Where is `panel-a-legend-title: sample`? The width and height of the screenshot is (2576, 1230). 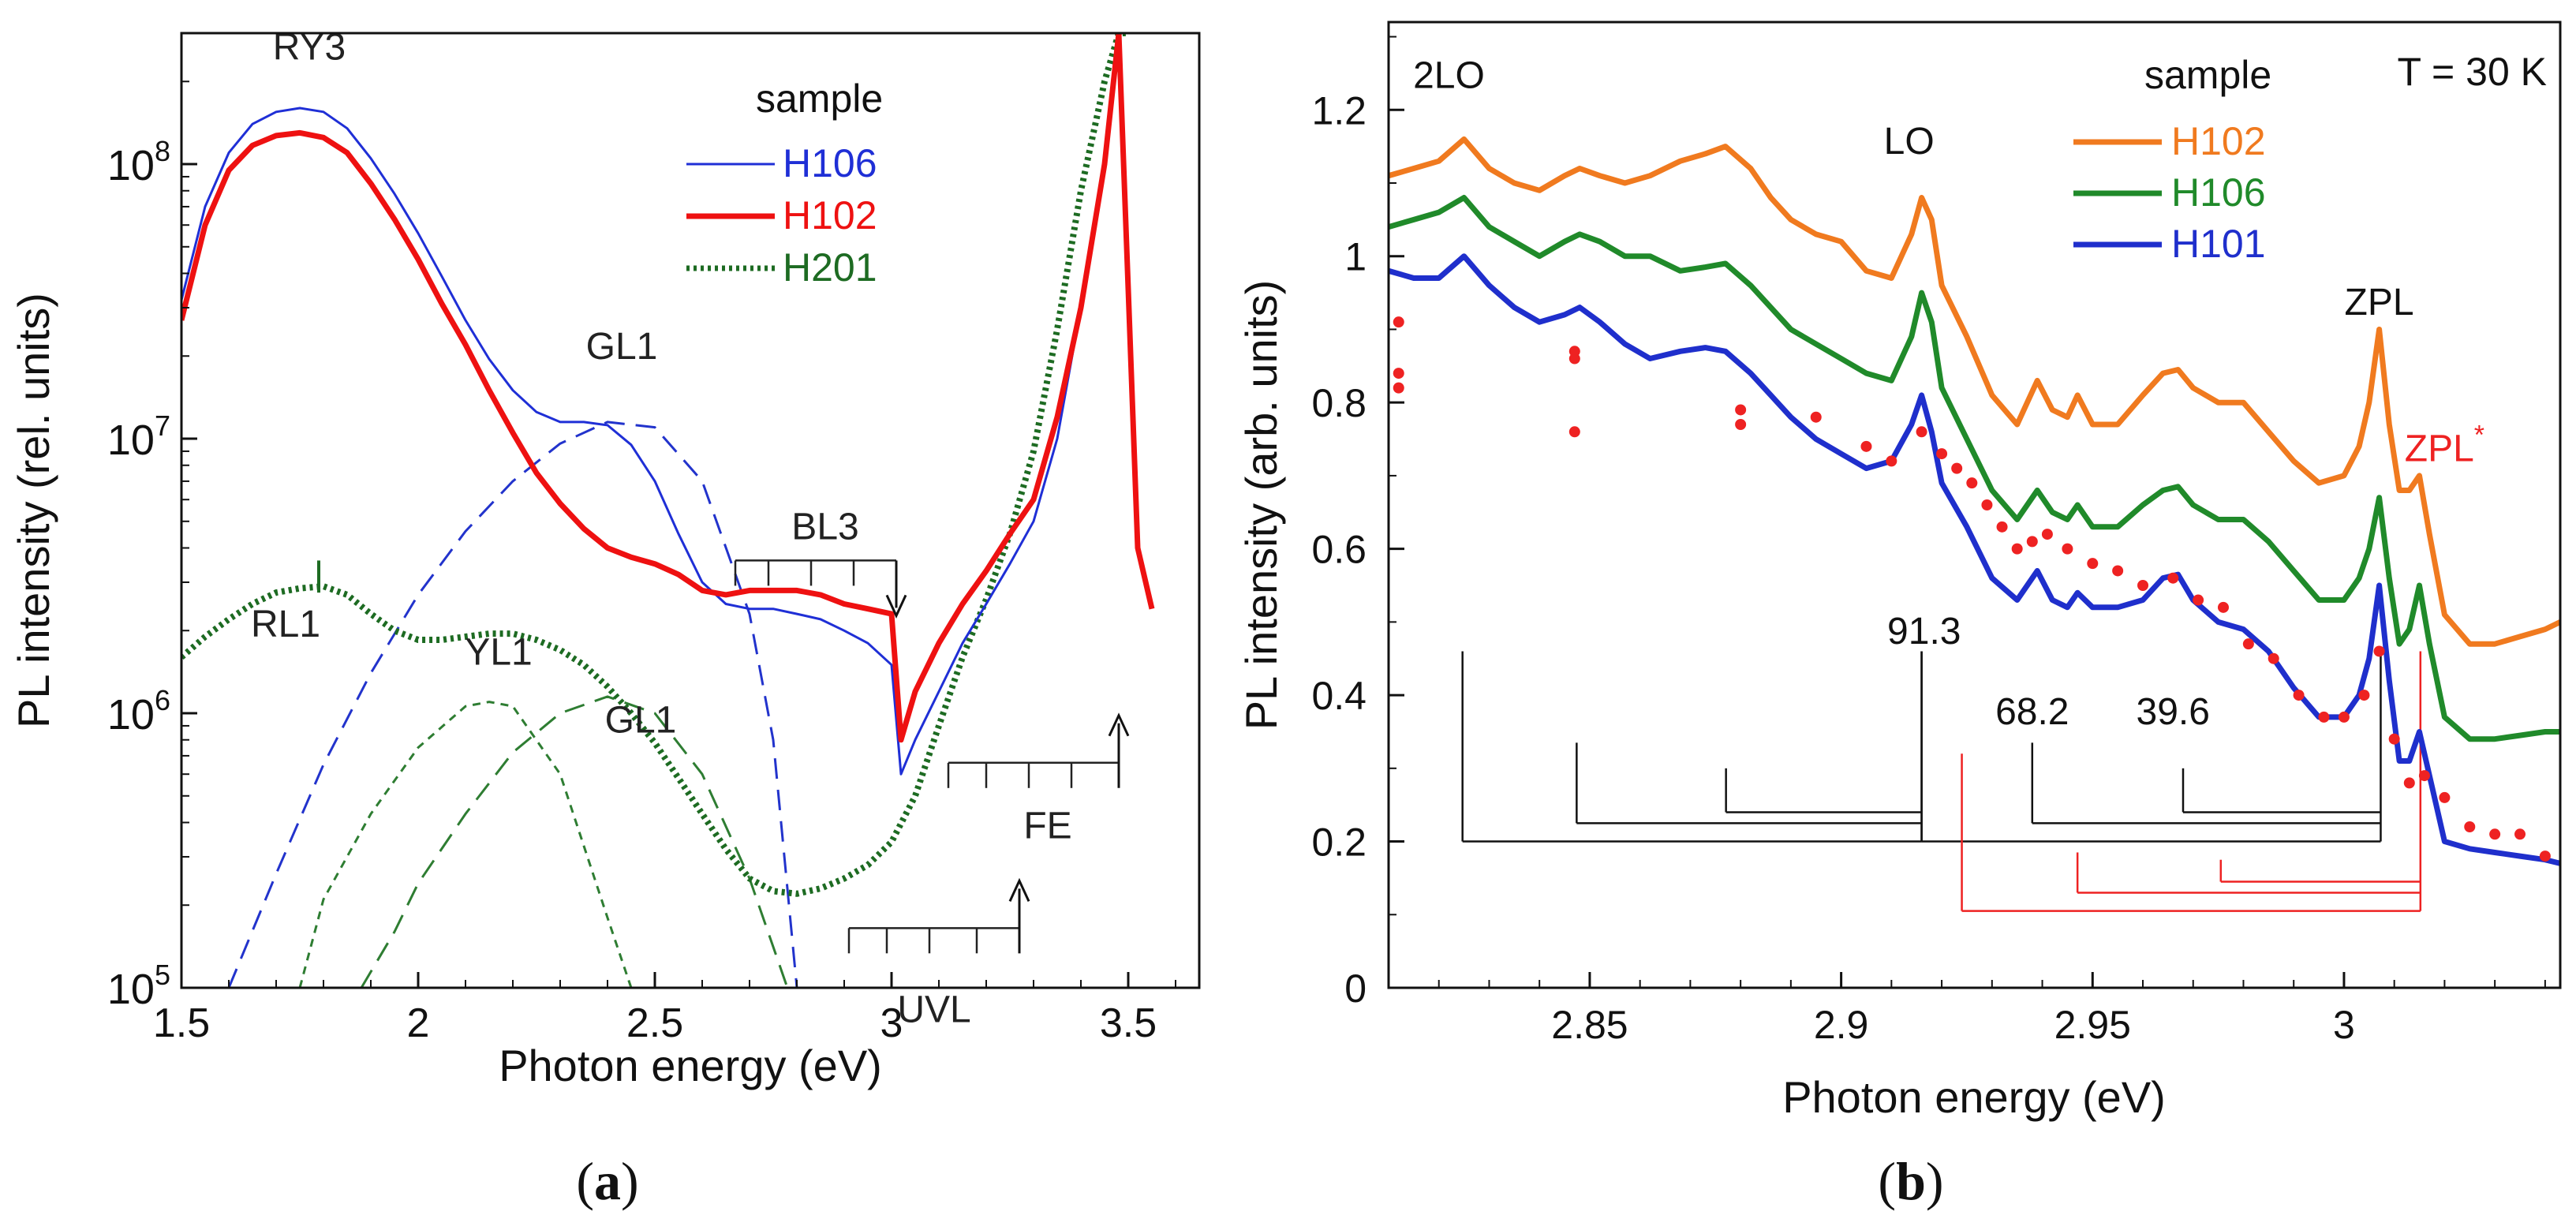 panel-a-legend-title: sample is located at coordinates (819, 99).